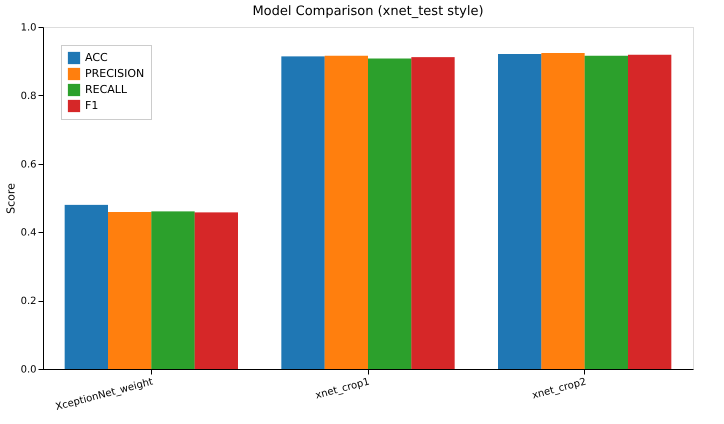  I want to click on legend-label: RECALL, so click(106, 89).